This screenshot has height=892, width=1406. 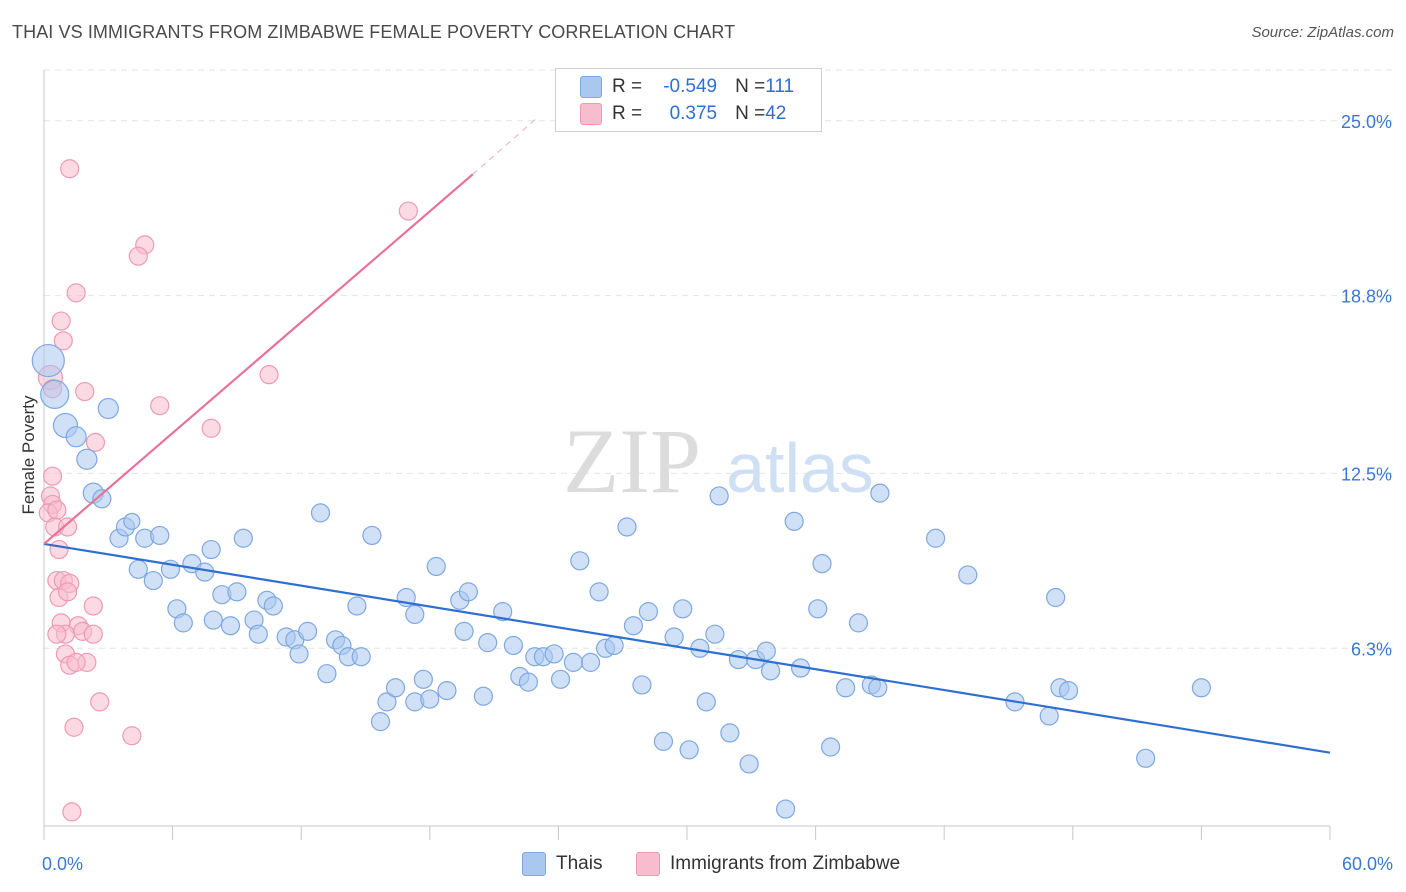 What do you see at coordinates (693, 113) in the screenshot?
I see `zim-r-value: 0.375` at bounding box center [693, 113].